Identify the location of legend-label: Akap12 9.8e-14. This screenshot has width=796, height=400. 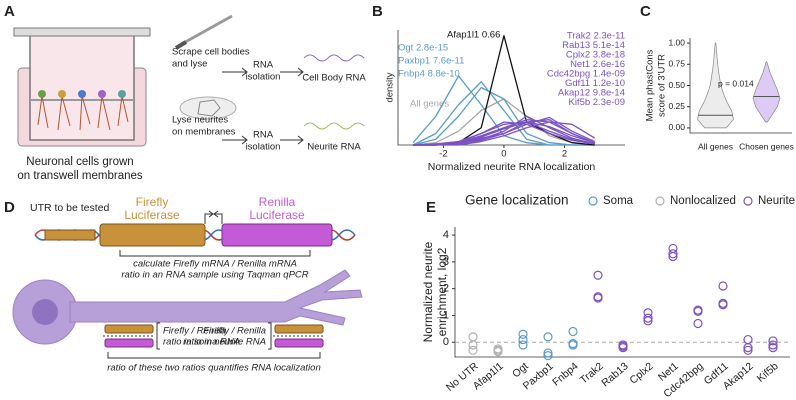
(591, 93).